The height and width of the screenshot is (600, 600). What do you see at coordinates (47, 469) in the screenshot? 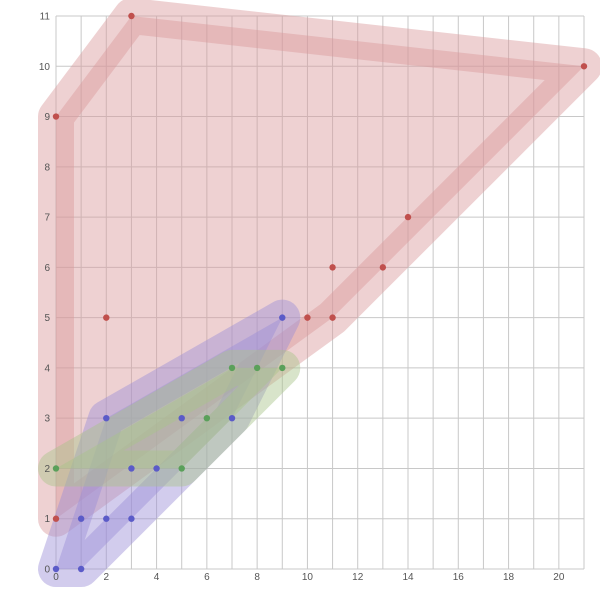
I see `y-tick-label: 2` at bounding box center [47, 469].